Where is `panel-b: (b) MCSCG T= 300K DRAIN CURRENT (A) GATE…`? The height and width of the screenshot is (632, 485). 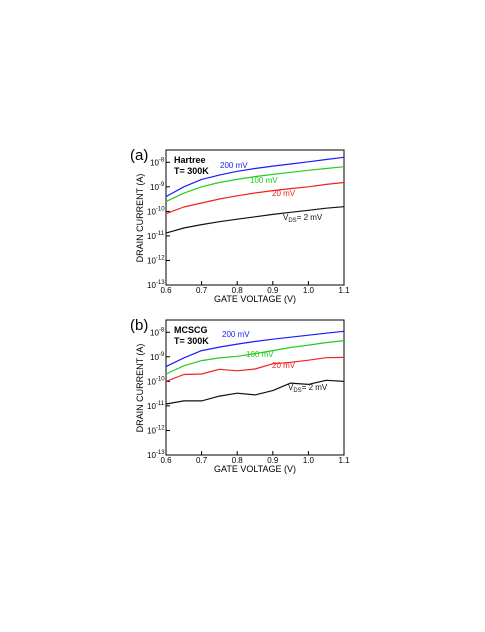
panel-b: (b) MCSCG T= 300K DRAIN CURRENT (A) GATE… is located at coordinates (240, 395).